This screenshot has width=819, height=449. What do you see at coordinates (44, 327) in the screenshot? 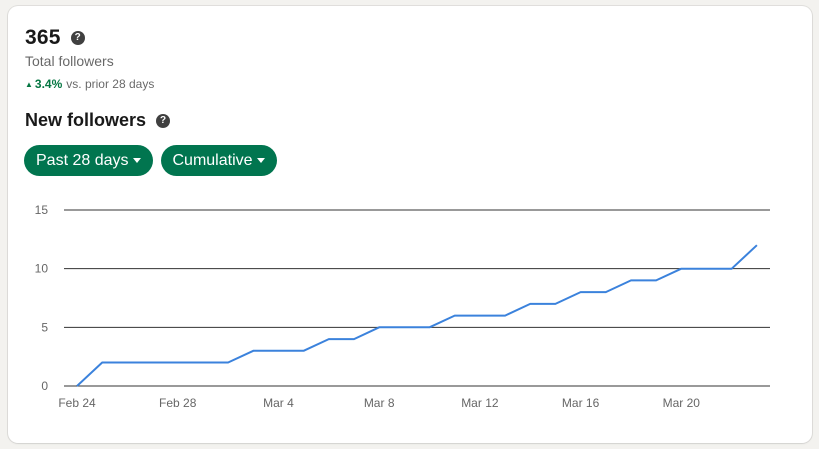
I see `y-tick-label: 5` at bounding box center [44, 327].